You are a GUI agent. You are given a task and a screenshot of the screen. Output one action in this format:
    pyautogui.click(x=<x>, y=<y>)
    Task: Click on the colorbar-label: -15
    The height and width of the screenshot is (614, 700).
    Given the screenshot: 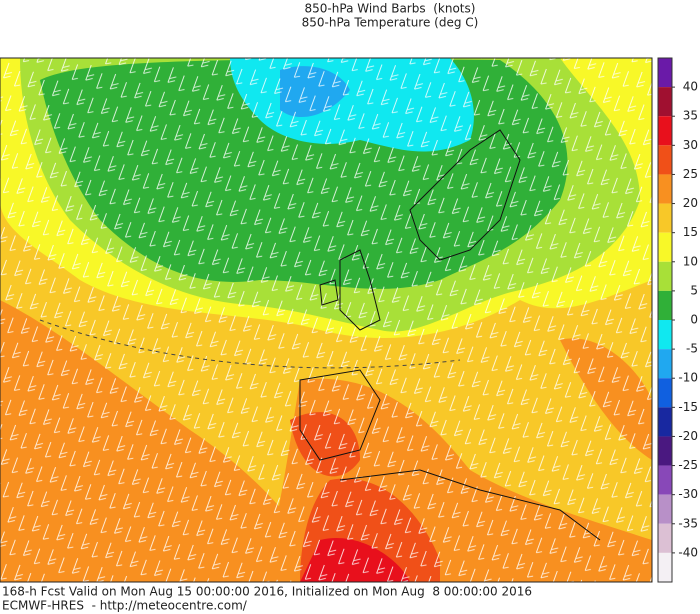 What is the action you would take?
    pyautogui.click(x=688, y=407)
    